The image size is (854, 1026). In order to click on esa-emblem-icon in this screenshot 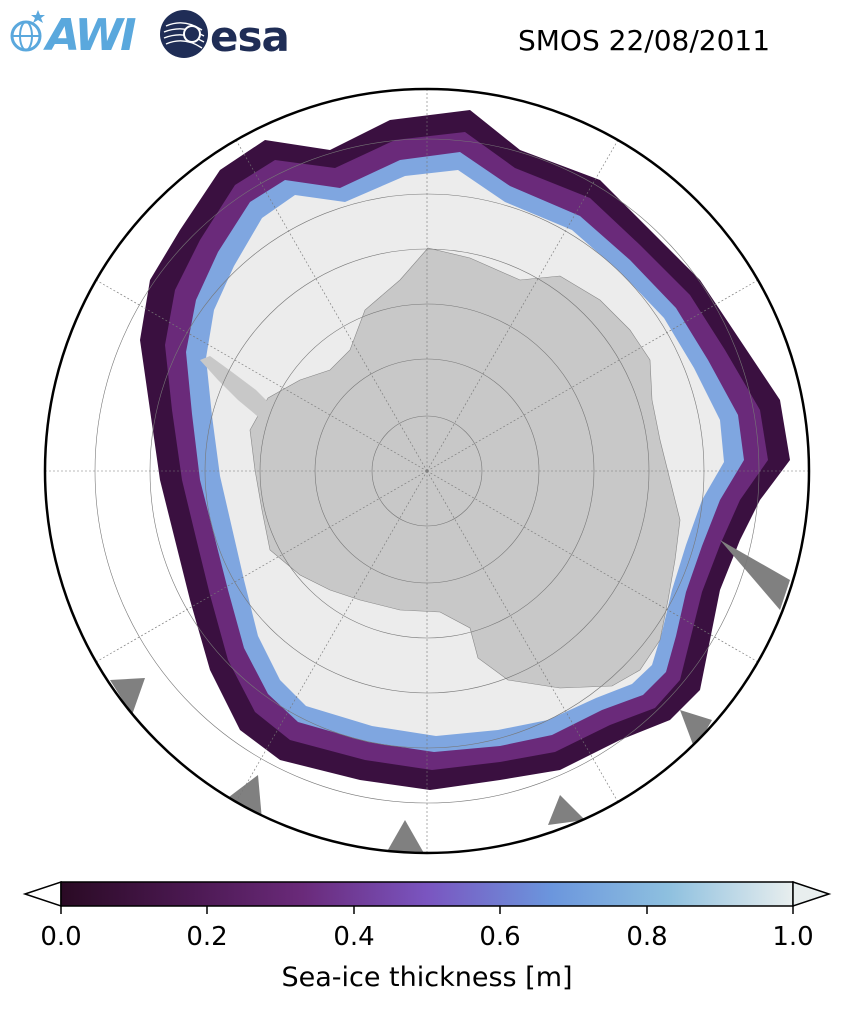, I will do `click(184, 34)`.